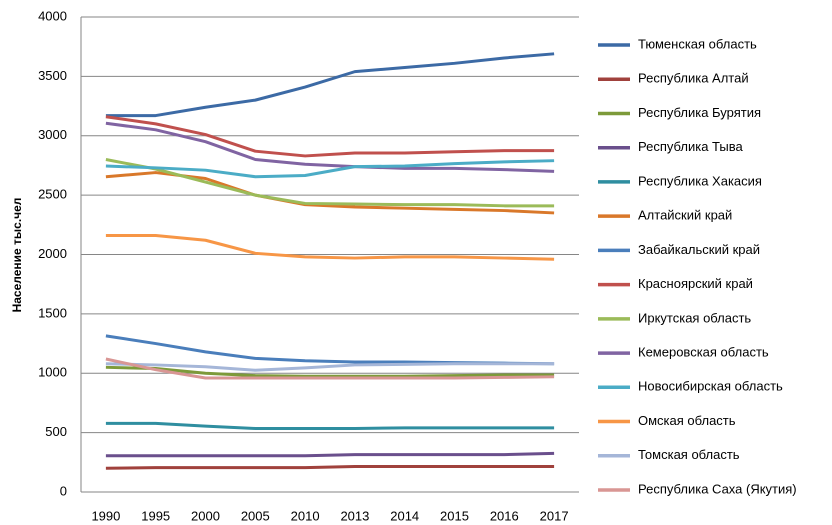 Image resolution: width=832 pixels, height=525 pixels. Describe the element at coordinates (700, 180) in the screenshot. I see `legend-label: Республика Хакасия` at that location.